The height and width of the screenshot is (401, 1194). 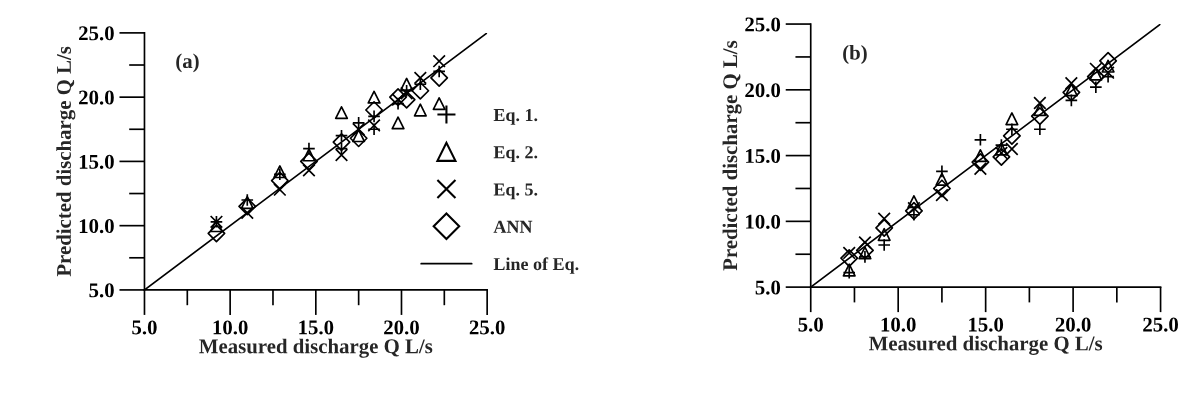 I want to click on legend-label: ANN, so click(x=513, y=226).